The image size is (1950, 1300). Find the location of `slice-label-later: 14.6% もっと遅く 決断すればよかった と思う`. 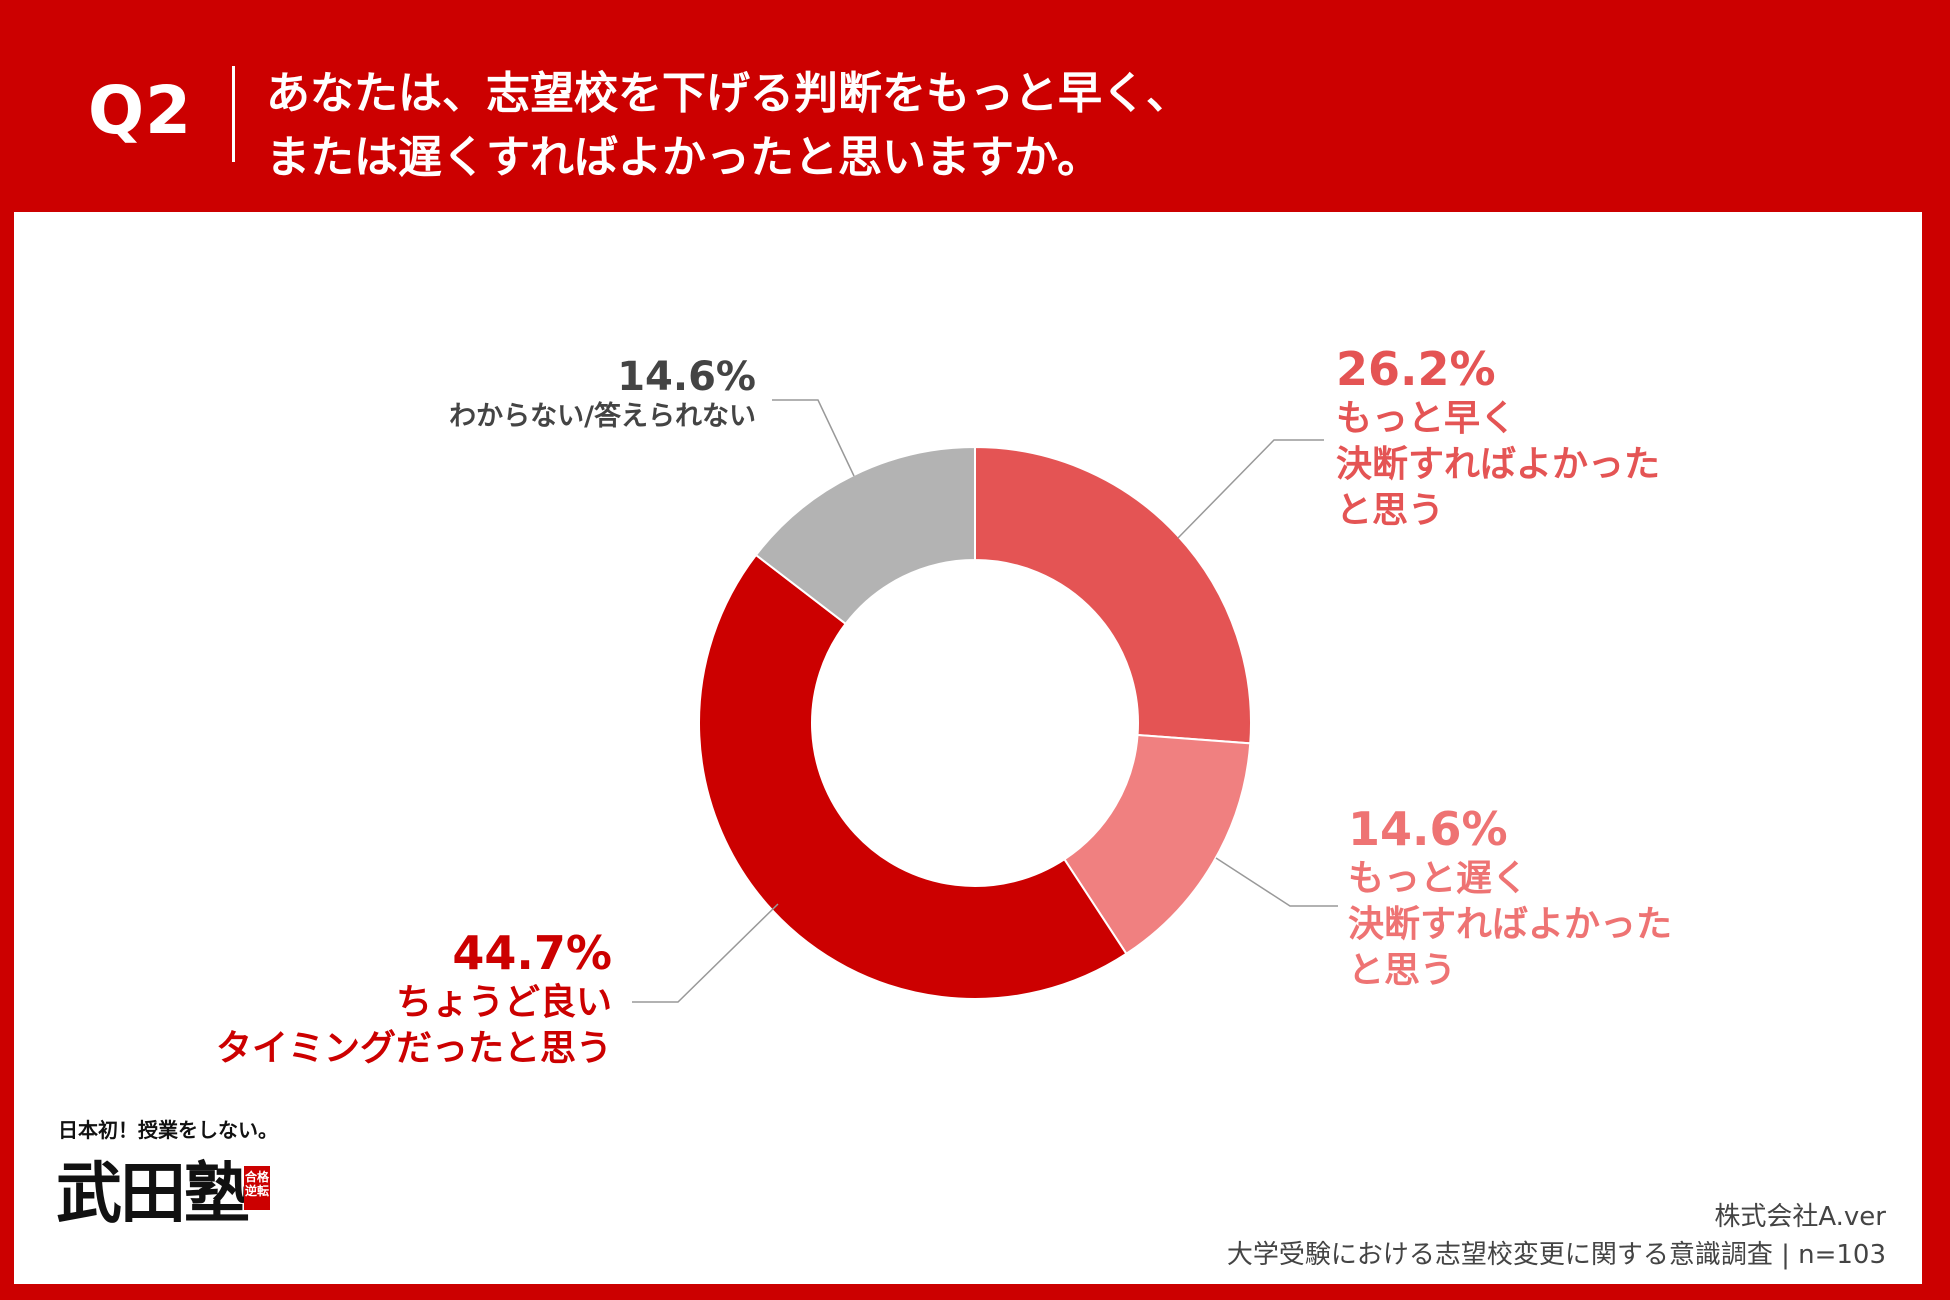

slice-label-later: 14.6% もっと遅く 決断すればよかった と思う is located at coordinates (1510, 898).